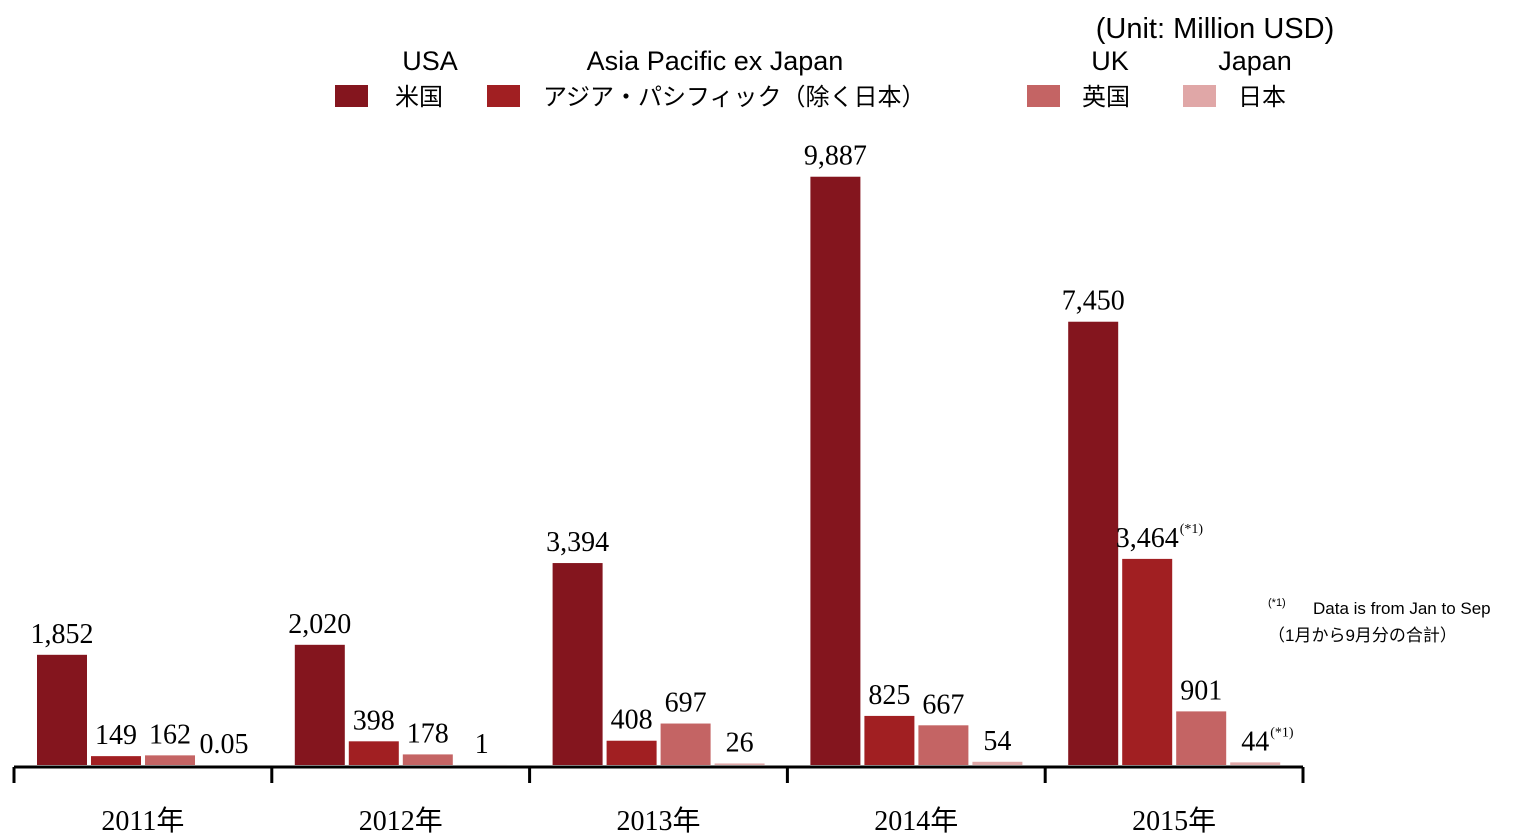  What do you see at coordinates (734, 97) in the screenshot?
I see `legend-label-ja: アジア・パシフィック（除く日本）` at bounding box center [734, 97].